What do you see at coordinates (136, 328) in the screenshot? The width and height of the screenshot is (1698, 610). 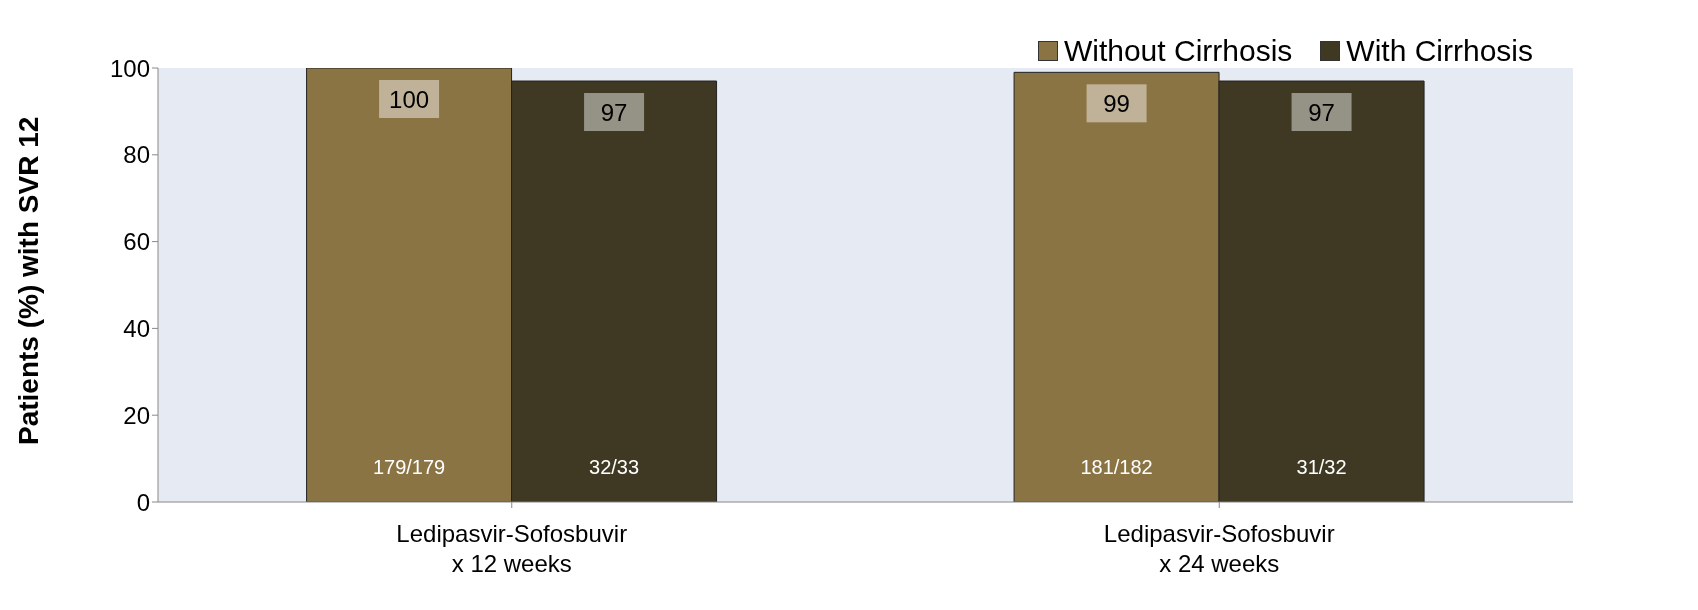 I see `y-tick-label: 40` at bounding box center [136, 328].